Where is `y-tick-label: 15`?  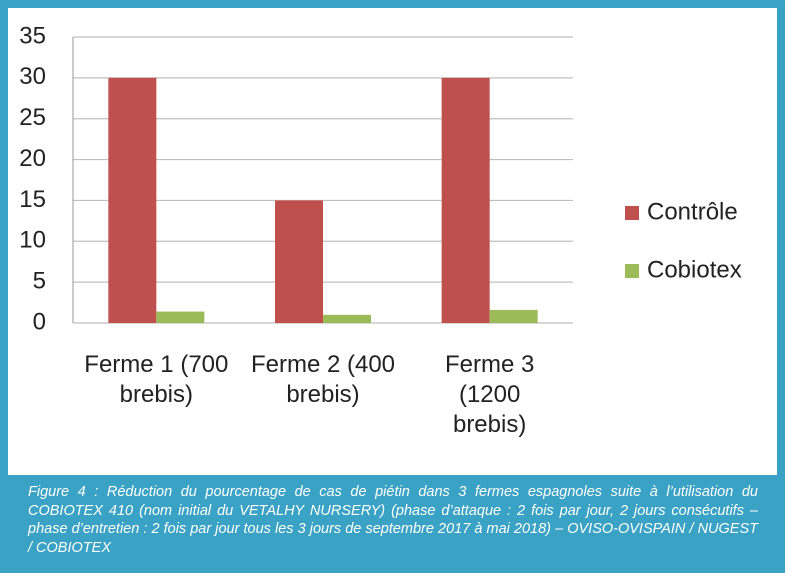 y-tick-label: 15 is located at coordinates (32, 199).